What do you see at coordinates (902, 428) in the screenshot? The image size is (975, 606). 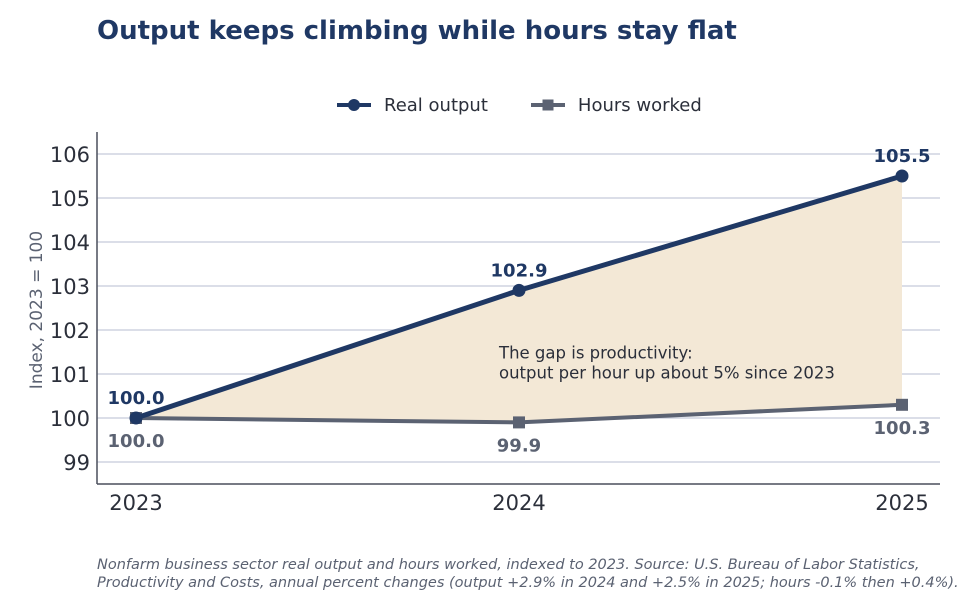 I see `data-label-hours-worked: 100.3` at bounding box center [902, 428].